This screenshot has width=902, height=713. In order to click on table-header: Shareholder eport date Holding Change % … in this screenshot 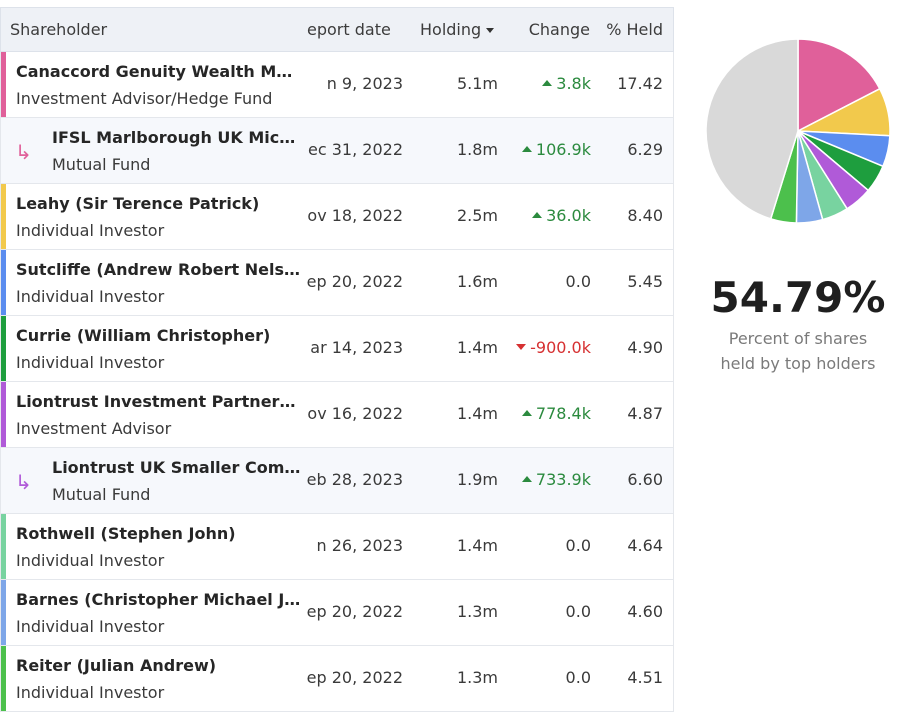, I will do `click(337, 29)`.